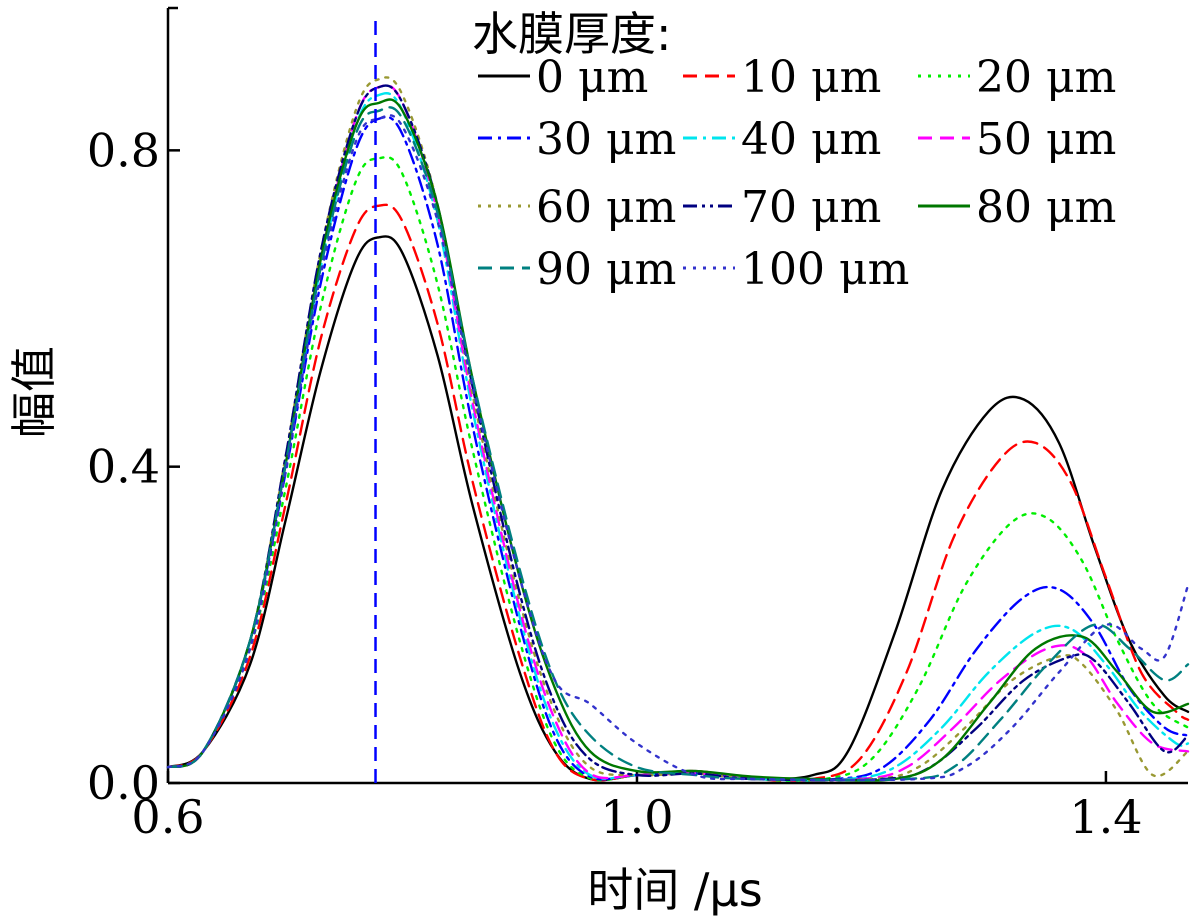  Describe the element at coordinates (811, 77) in the screenshot. I see `legend-label-1: 10 μm` at that location.